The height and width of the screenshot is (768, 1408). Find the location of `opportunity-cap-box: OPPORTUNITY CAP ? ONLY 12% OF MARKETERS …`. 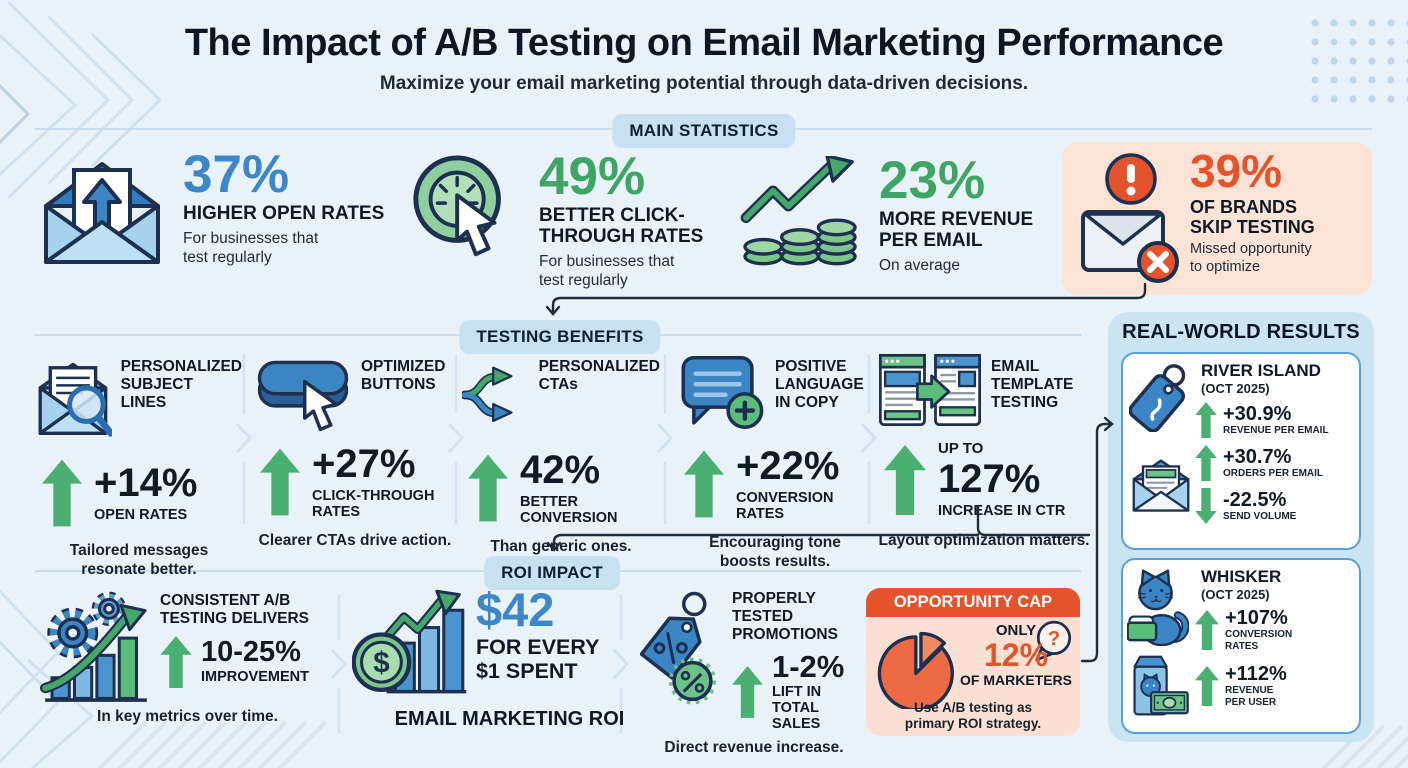

opportunity-cap-box: OPPORTUNITY CAP ? ONLY 12% OF MARKETERS … is located at coordinates (973, 663).